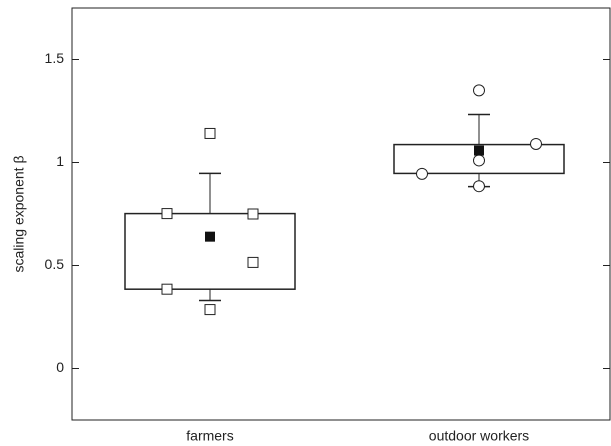 The image size is (611, 446). What do you see at coordinates (479, 436) in the screenshot?
I see `x-tick-label: outdoor workers` at bounding box center [479, 436].